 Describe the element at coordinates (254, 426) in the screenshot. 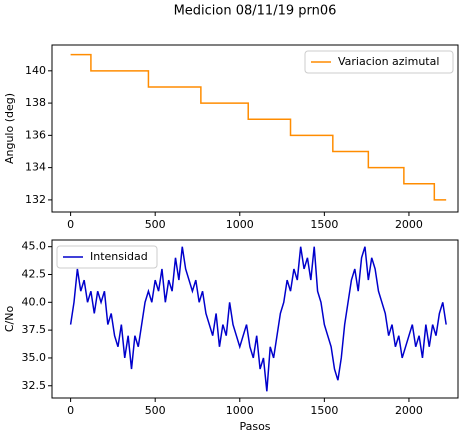

I see `x-axis-label: Pasos` at that location.